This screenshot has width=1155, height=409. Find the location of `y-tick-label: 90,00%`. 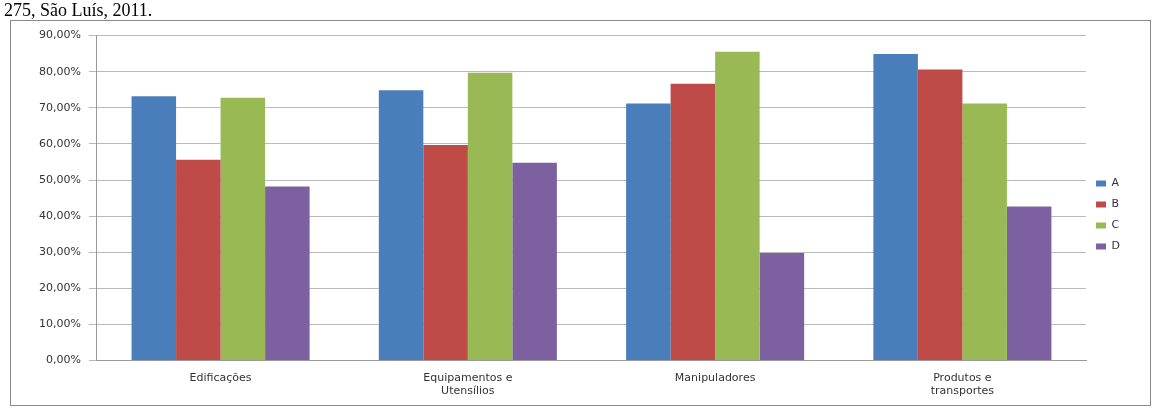

y-tick-label: 90,00% is located at coordinates (59, 35).